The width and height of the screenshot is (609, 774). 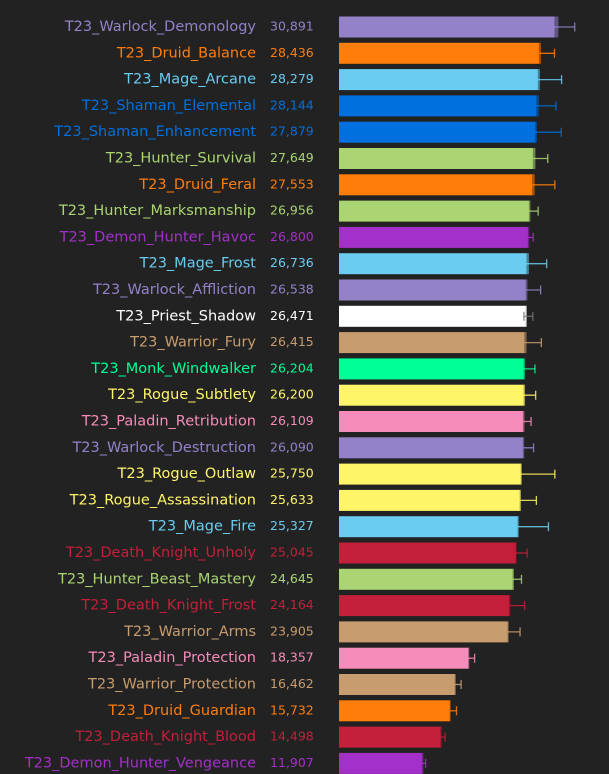 What do you see at coordinates (292, 762) in the screenshot?
I see `value-label: 11,907` at bounding box center [292, 762].